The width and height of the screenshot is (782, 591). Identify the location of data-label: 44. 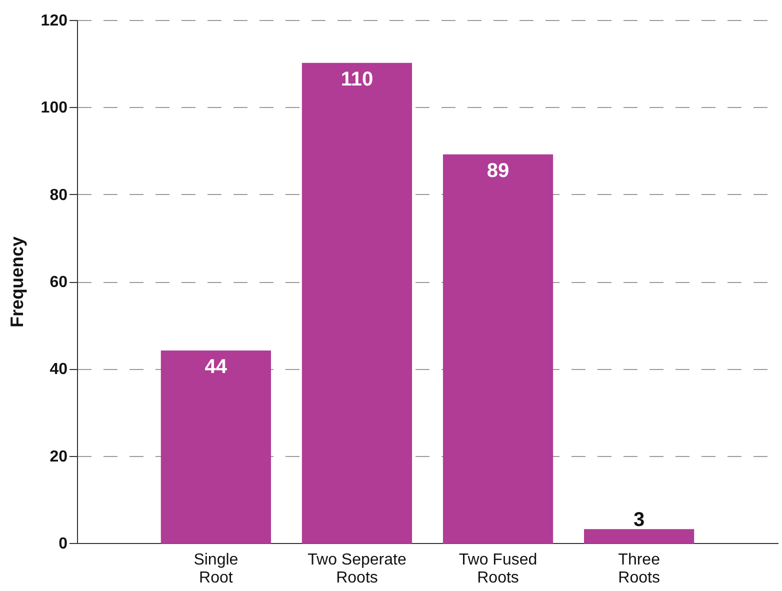
(216, 367).